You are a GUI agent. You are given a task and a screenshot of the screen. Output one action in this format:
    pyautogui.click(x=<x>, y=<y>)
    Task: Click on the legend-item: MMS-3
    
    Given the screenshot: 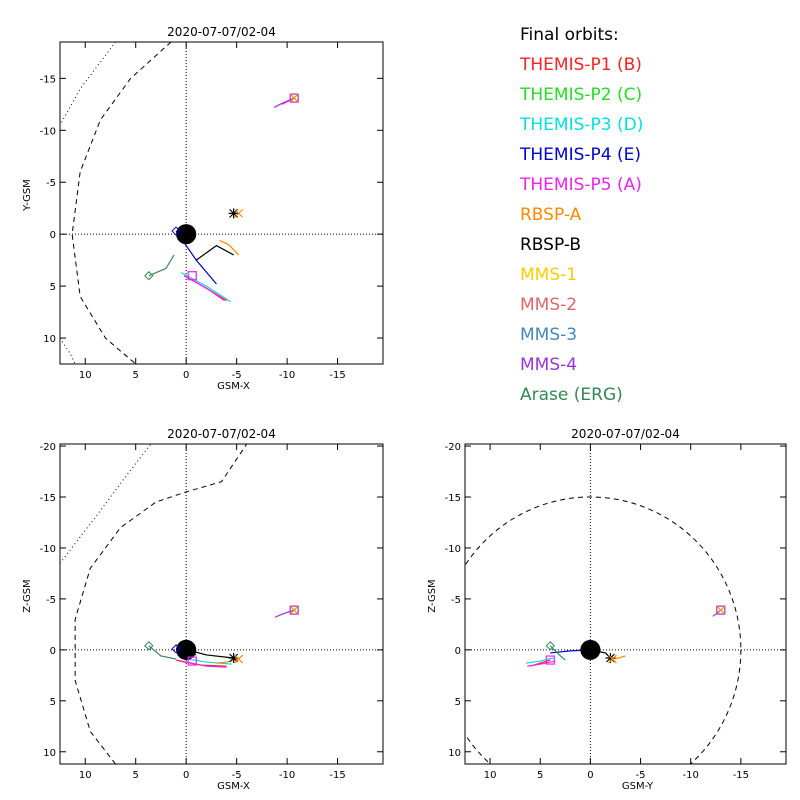 What is the action you would take?
    pyautogui.click(x=548, y=335)
    